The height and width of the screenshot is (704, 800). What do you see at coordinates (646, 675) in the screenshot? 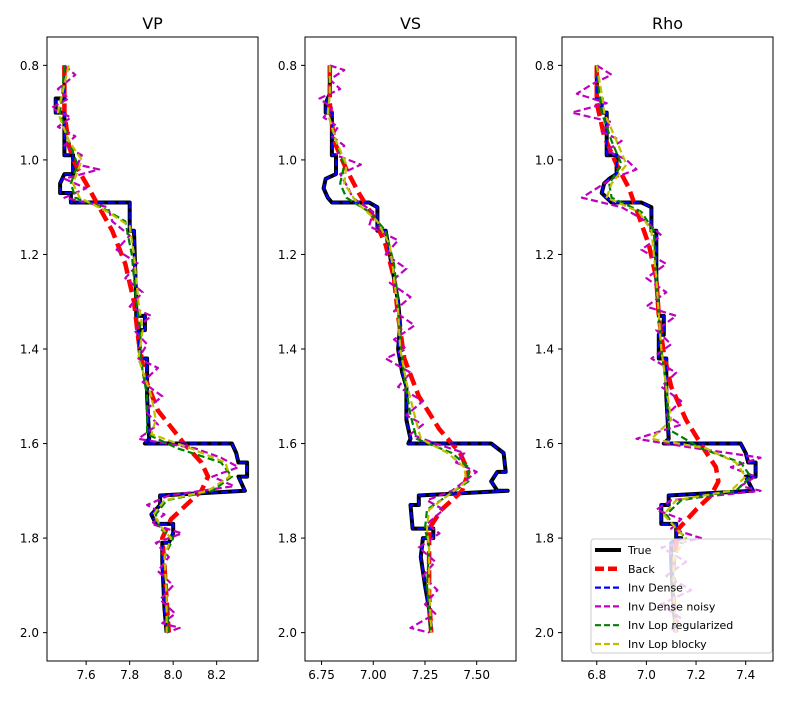
I see `x-tick-label: 7.0` at bounding box center [646, 675].